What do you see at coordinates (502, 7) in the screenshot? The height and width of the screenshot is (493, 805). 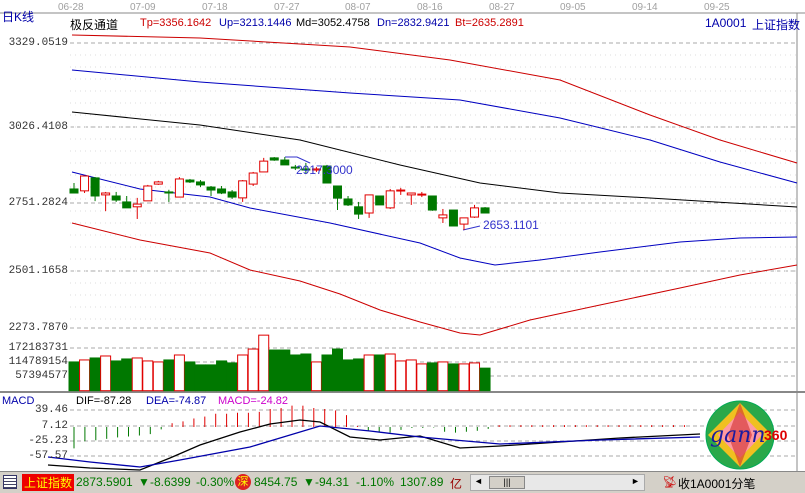 I see `date-label: 08-27` at bounding box center [502, 7].